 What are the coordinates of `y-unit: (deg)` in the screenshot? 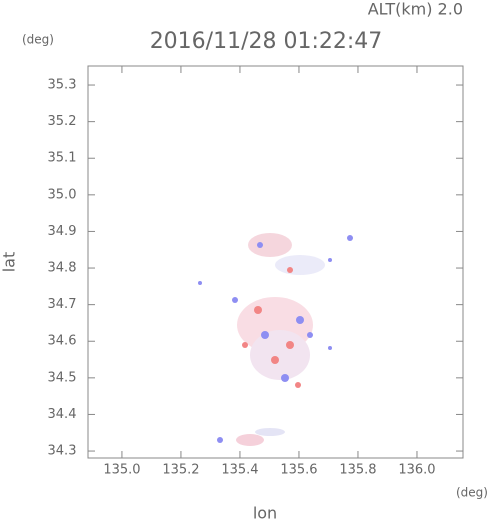 It's located at (38, 40).